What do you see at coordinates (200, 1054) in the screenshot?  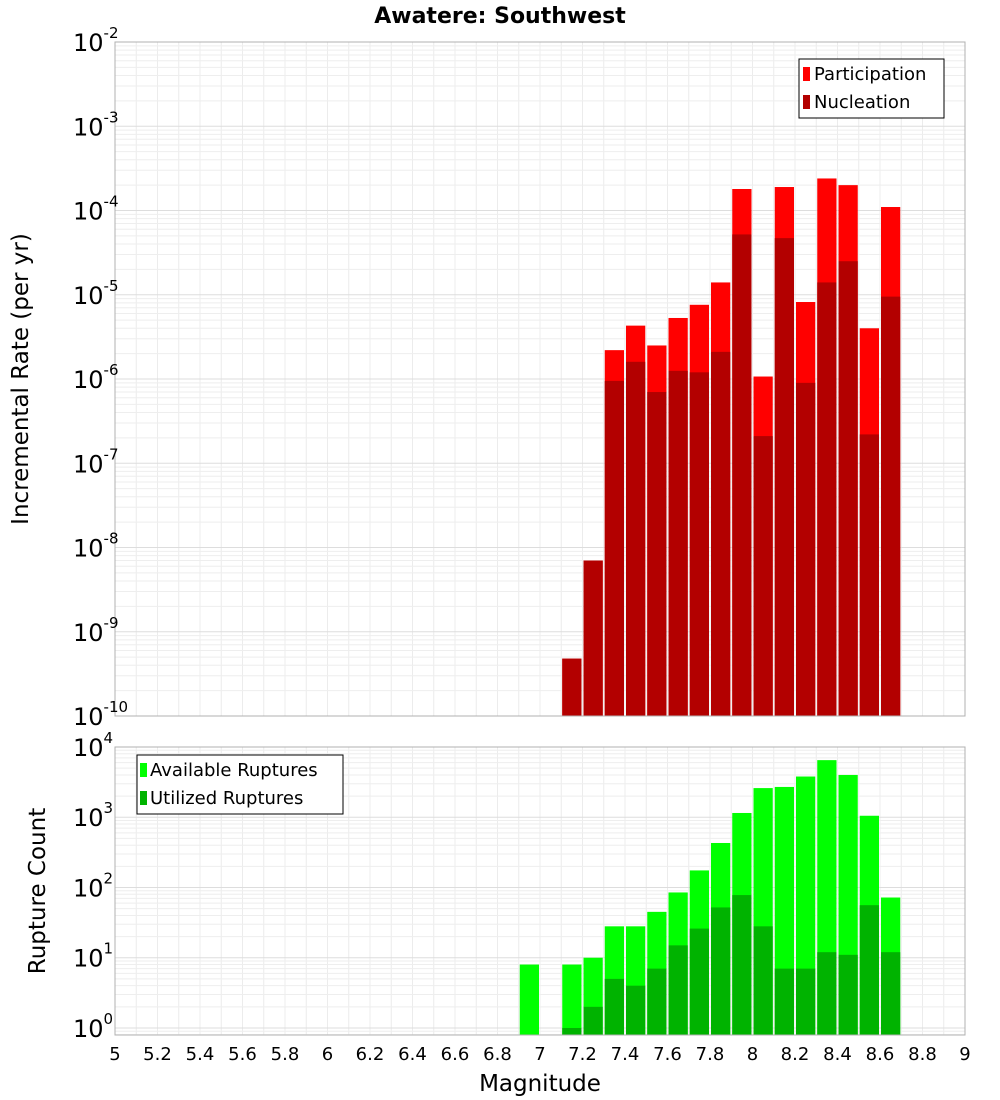 I see `x-tick-label: 5.4` at bounding box center [200, 1054].